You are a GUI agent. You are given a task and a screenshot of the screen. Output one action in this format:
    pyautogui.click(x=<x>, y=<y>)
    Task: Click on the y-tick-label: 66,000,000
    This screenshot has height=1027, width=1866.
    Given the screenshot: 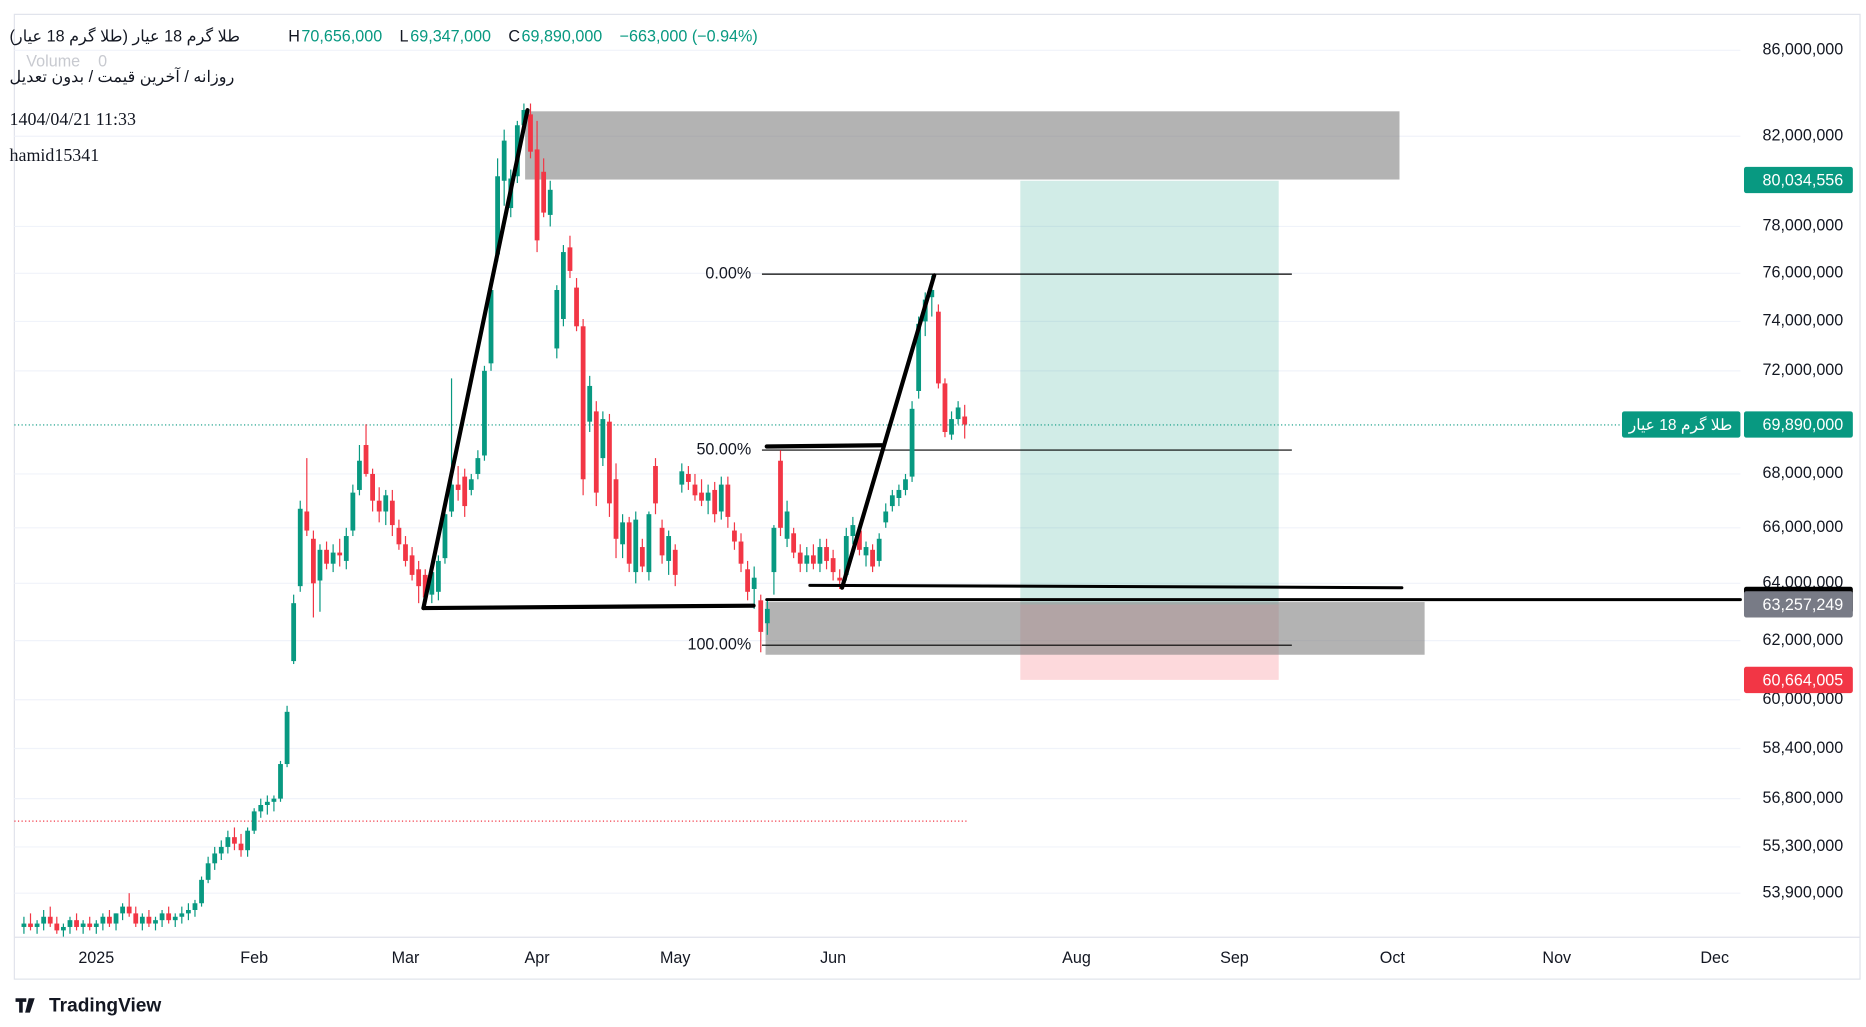 What is the action you would take?
    pyautogui.click(x=1803, y=527)
    